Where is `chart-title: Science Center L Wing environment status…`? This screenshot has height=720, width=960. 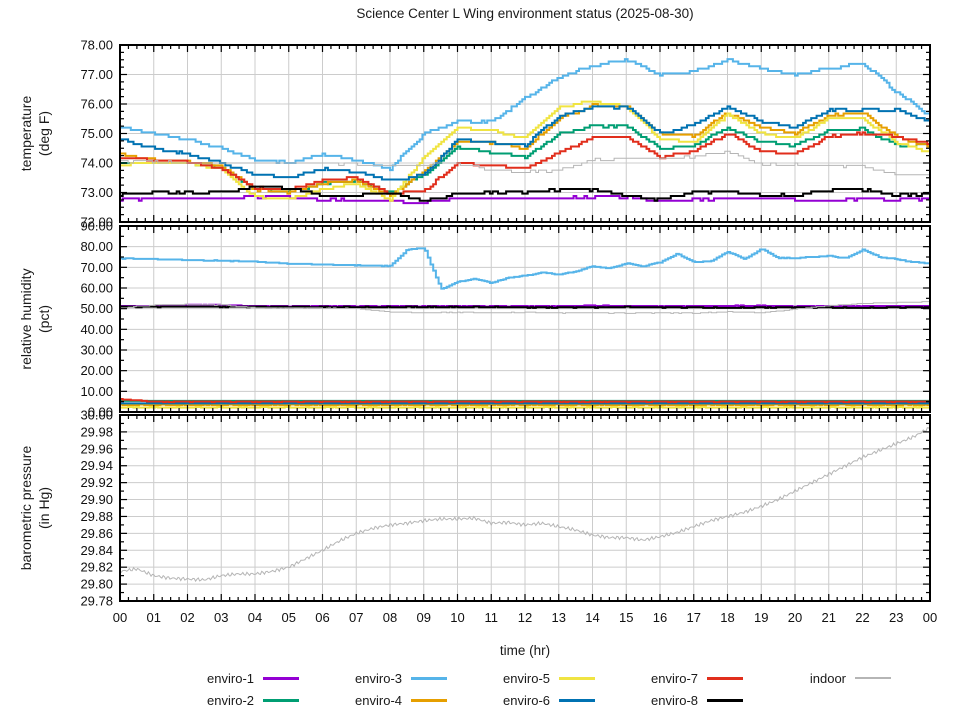
chart-title: Science Center L Wing environment status… is located at coordinates (525, 13).